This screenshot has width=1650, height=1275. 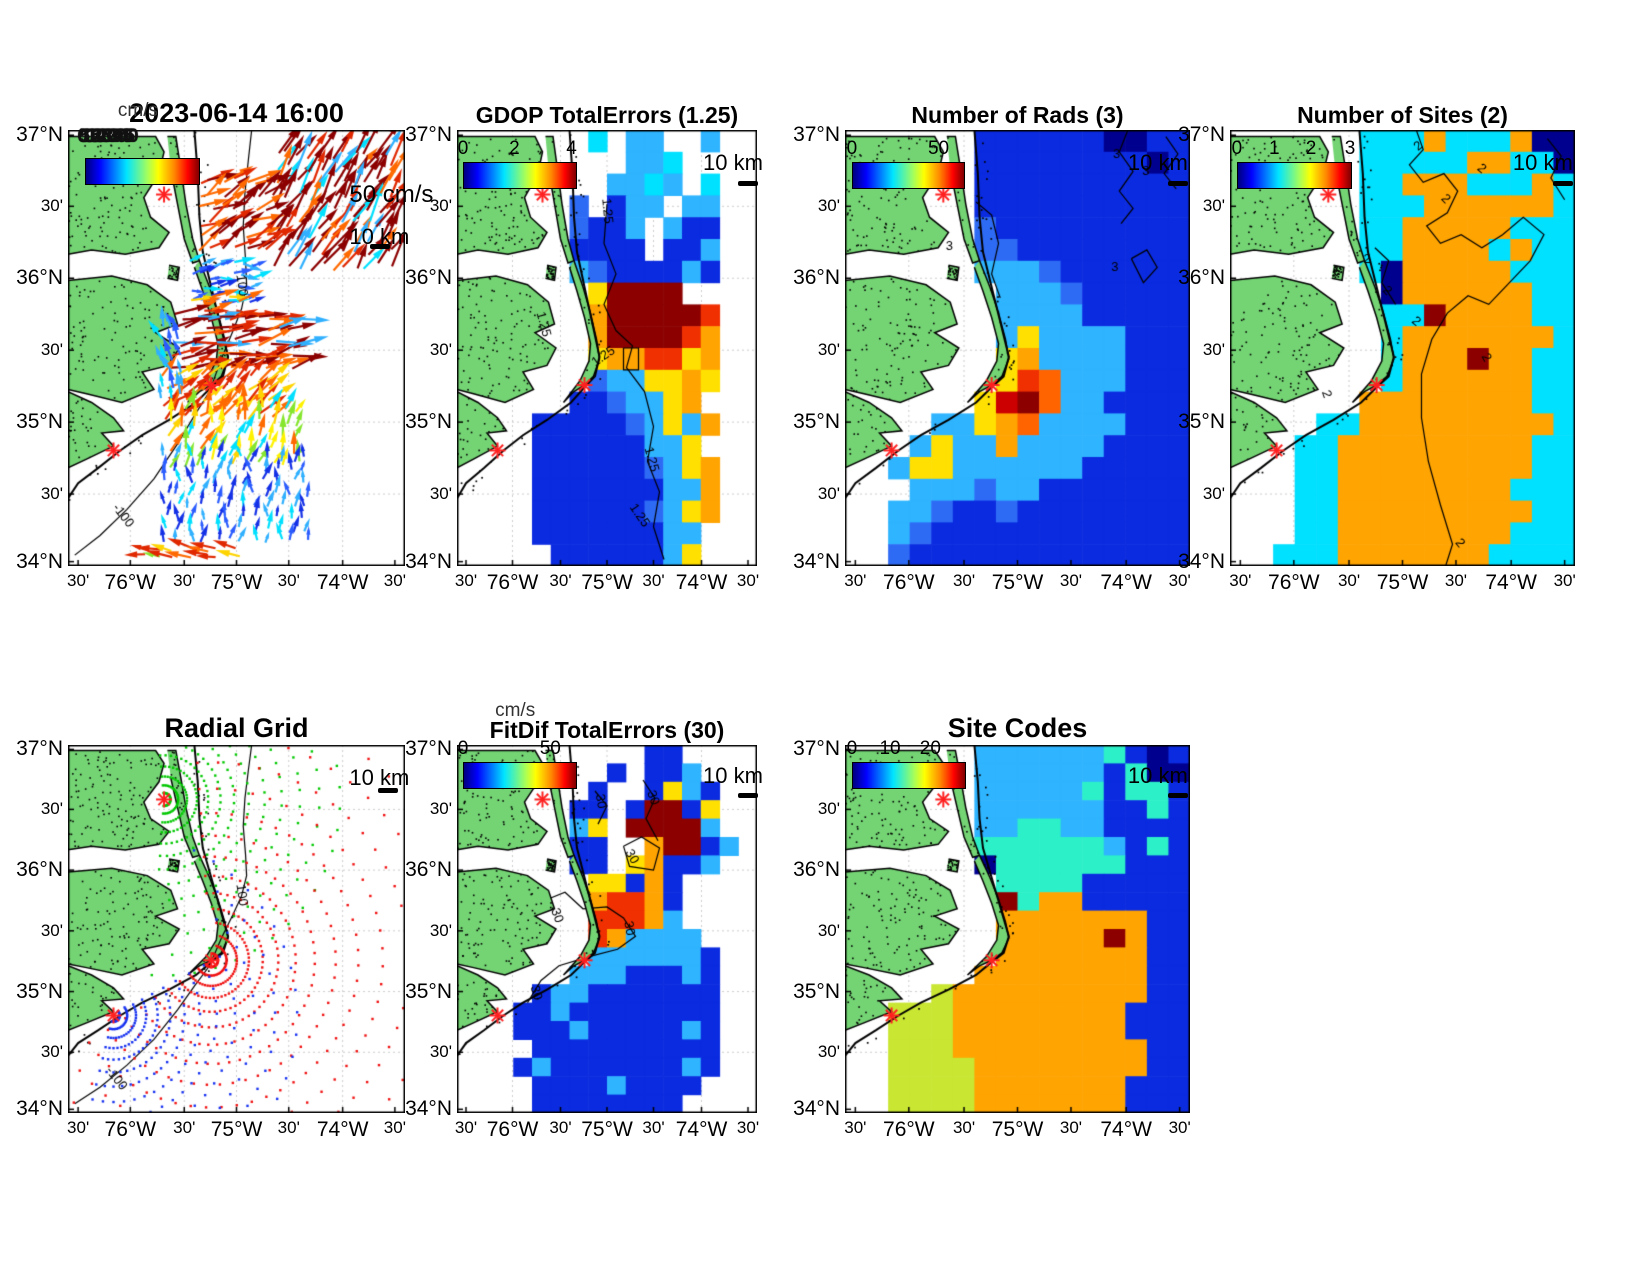 I want to click on panel-title: 2023-06-14 16:00, so click(x=236, y=113).